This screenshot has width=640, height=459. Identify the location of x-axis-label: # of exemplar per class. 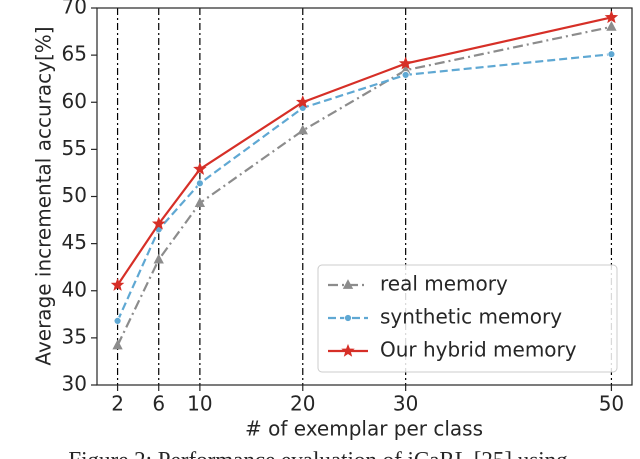
(364, 429).